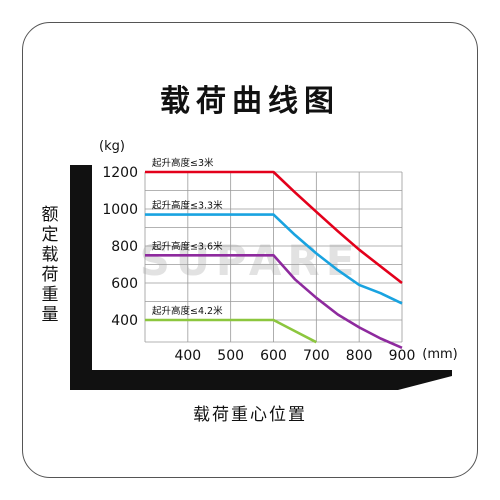  What do you see at coordinates (230, 356) in the screenshot?
I see `x-tick-label: 500` at bounding box center [230, 356].